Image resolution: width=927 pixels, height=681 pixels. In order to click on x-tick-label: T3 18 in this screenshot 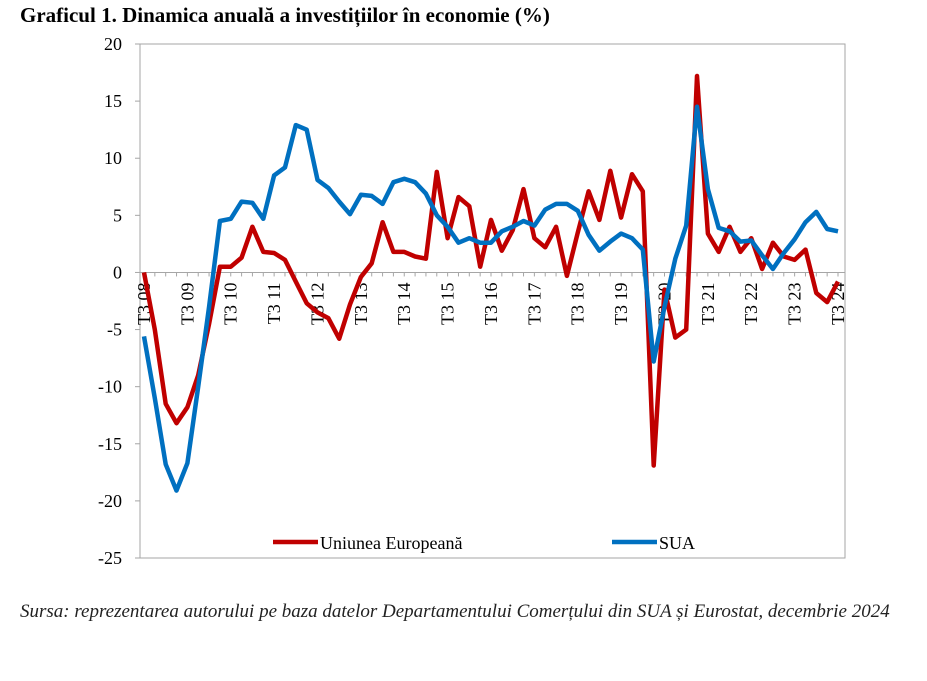, I will do `click(578, 303)`.